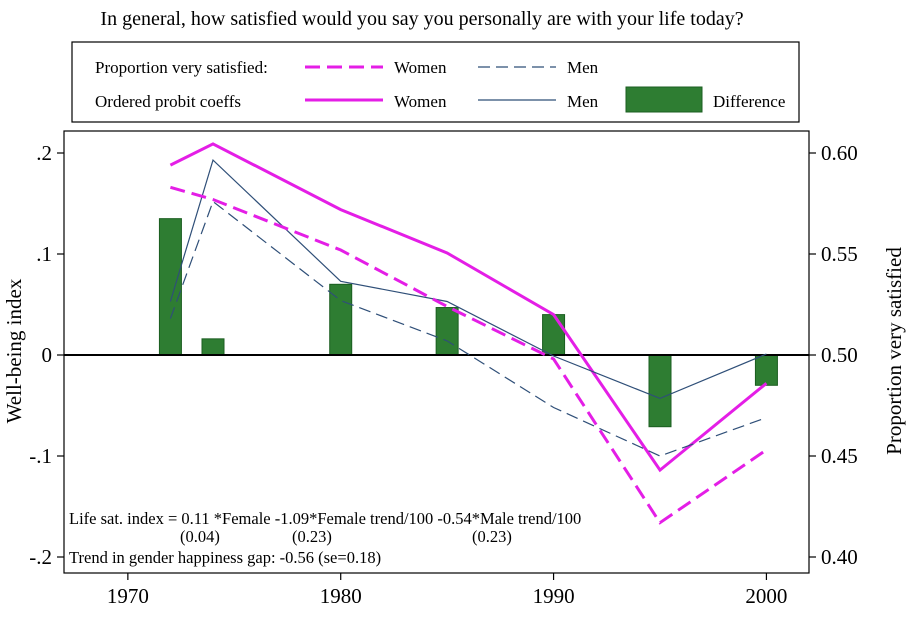  I want to click on annotation-se-female: (0.04), so click(200, 536).